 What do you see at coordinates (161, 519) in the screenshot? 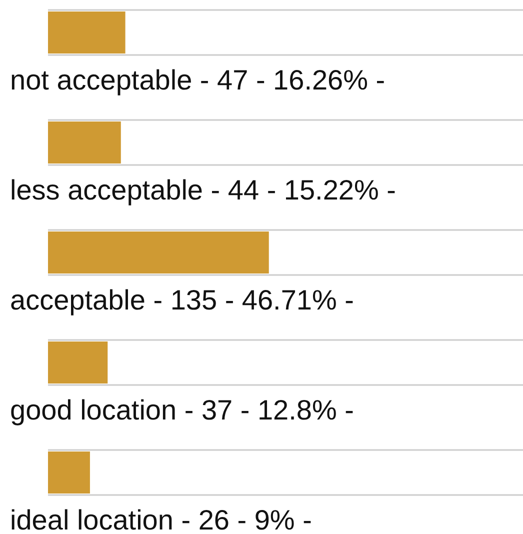
I see `y-tick-label: ideal location - 26 - 9% -` at bounding box center [161, 519].